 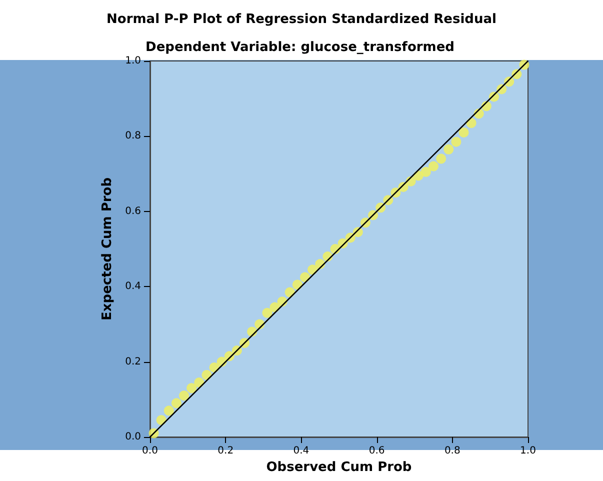 I want to click on x-tick-label: 0.6, so click(x=376, y=451).